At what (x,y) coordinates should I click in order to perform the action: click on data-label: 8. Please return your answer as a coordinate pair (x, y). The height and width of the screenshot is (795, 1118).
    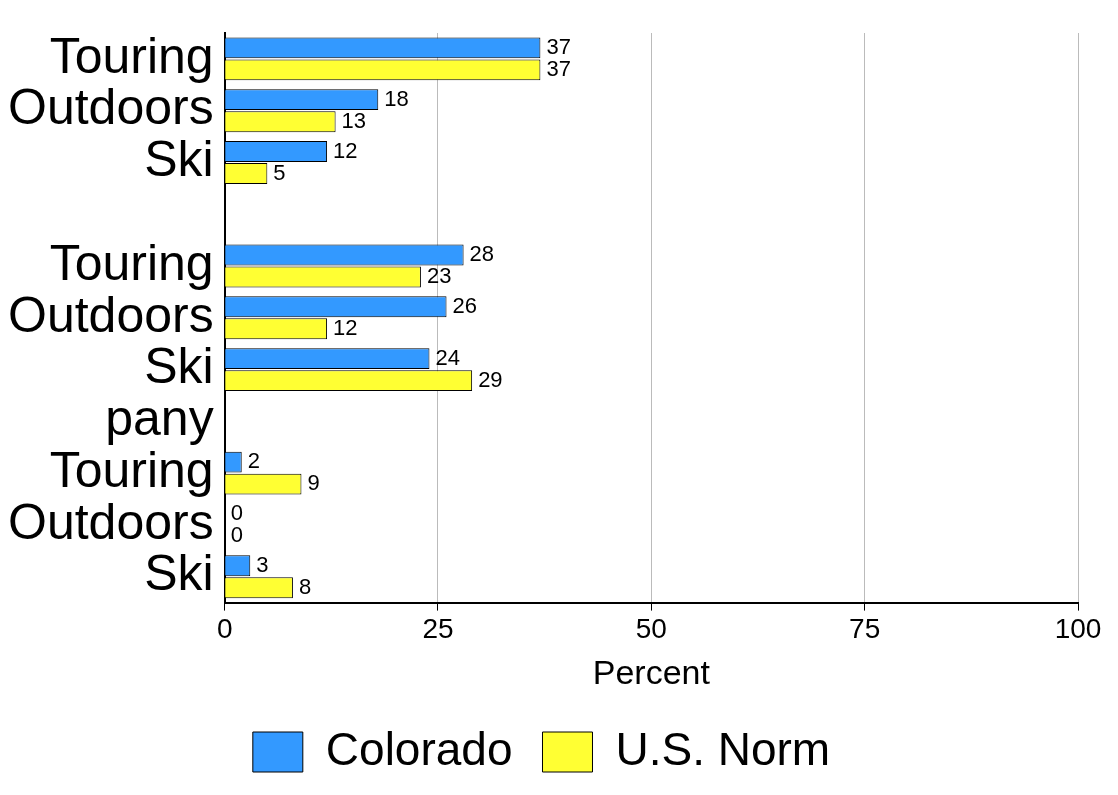
    Looking at the image, I should click on (305, 586).